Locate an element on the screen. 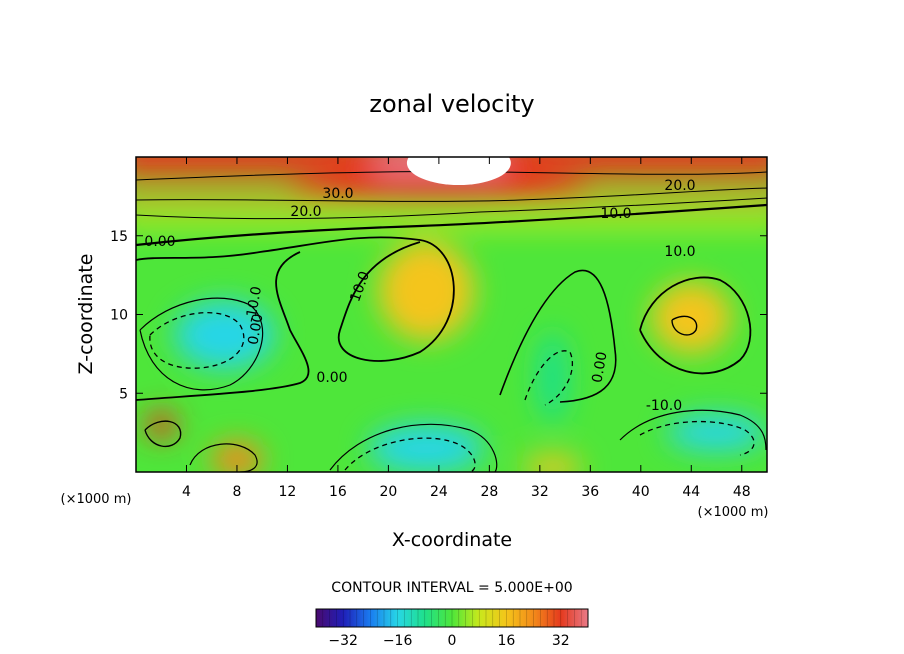 This screenshot has width=904, height=654. field-feature-mid-maximum is located at coordinates (426, 290).